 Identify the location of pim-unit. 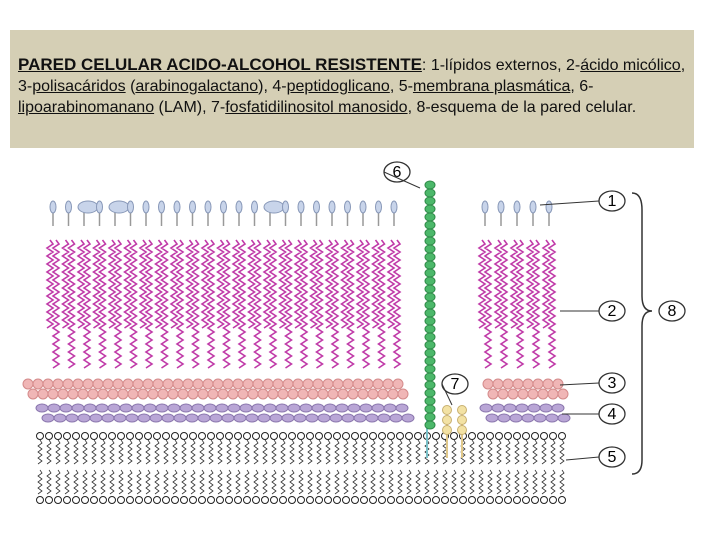
(462, 410).